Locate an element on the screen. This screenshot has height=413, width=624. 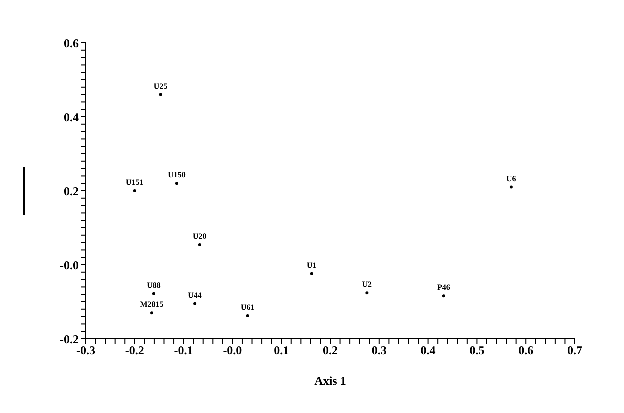
y-tick-label: 0.6 is located at coordinates (71, 43).